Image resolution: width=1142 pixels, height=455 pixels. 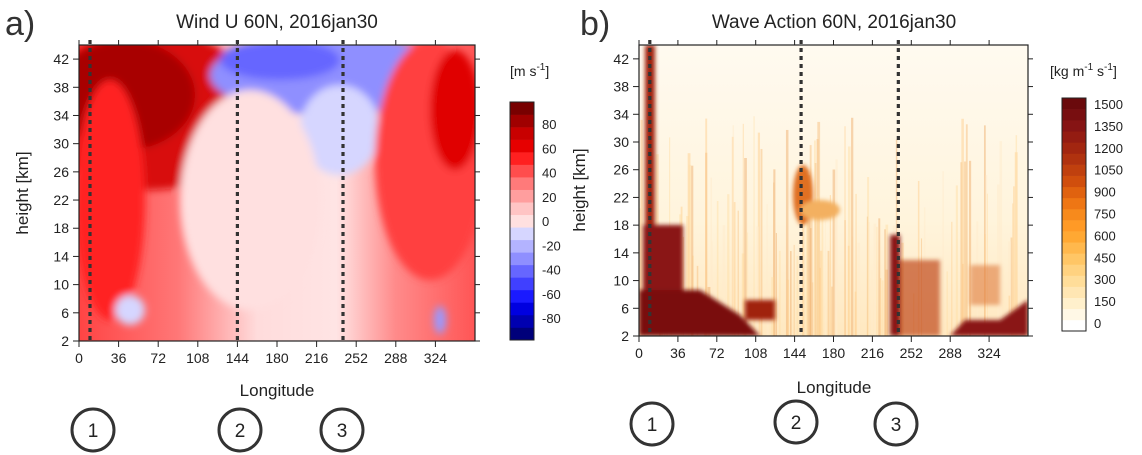 What do you see at coordinates (65, 313) in the screenshot?
I see `y-tick-label: 6` at bounding box center [65, 313].